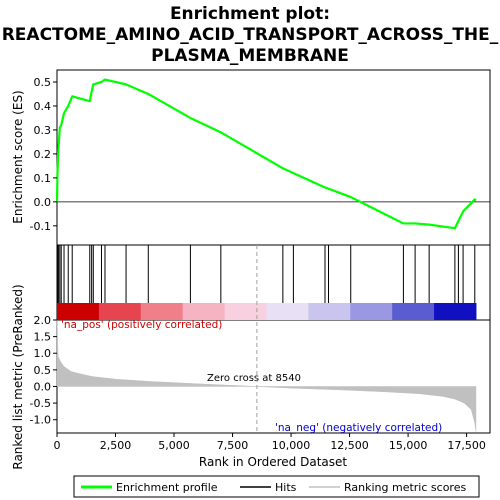 This screenshot has height=500, width=500. Describe the element at coordinates (358, 428) in the screenshot. I see `neg-correlated-label: 'na_neg' (negatively correlated)` at that location.